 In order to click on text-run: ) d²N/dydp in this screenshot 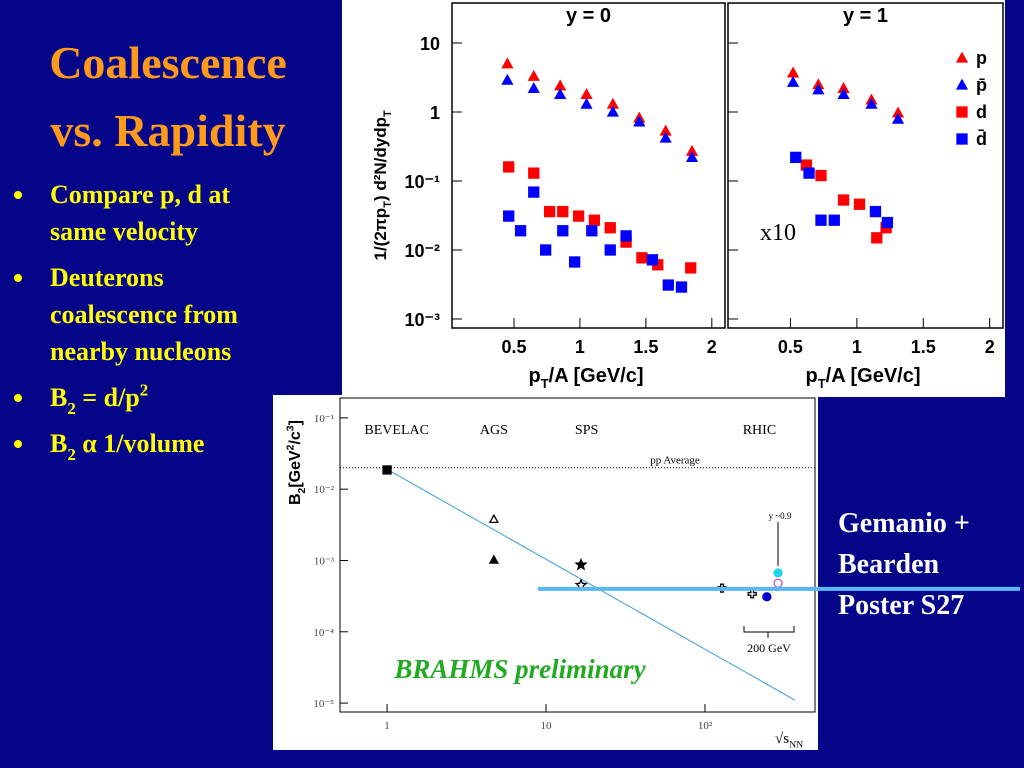, I will do `click(380, 159)`.